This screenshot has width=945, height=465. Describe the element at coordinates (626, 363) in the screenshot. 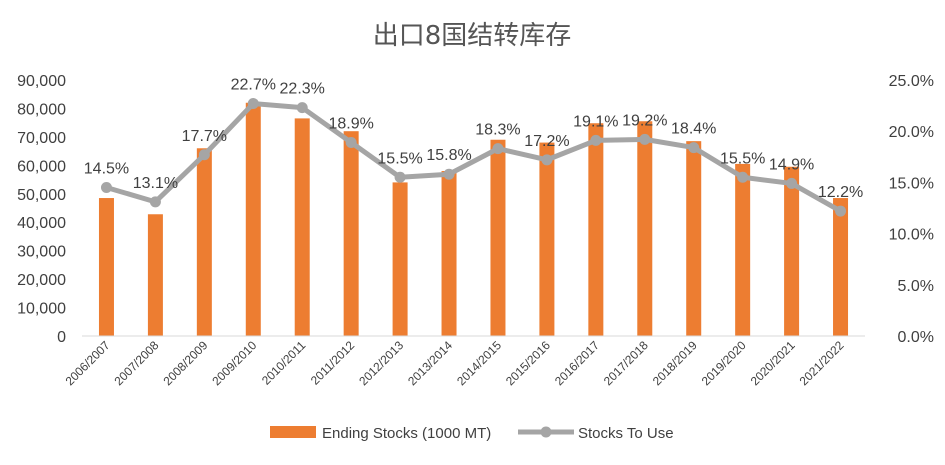

I see `x-tick-label: 2017/2018` at that location.